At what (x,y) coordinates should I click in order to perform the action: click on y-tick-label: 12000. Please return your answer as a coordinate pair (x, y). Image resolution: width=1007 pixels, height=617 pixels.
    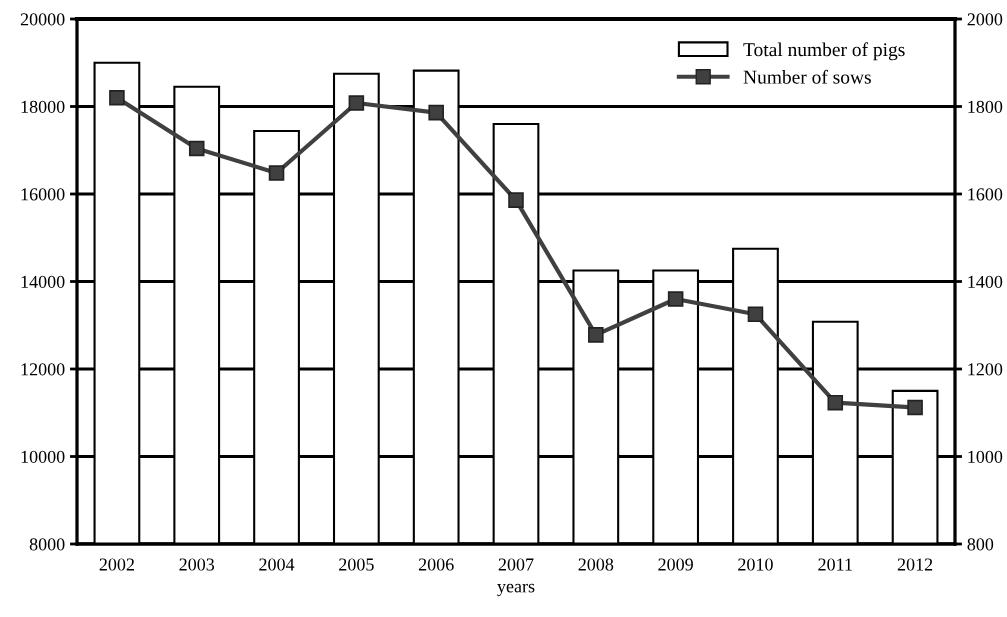
    Looking at the image, I should click on (43, 369).